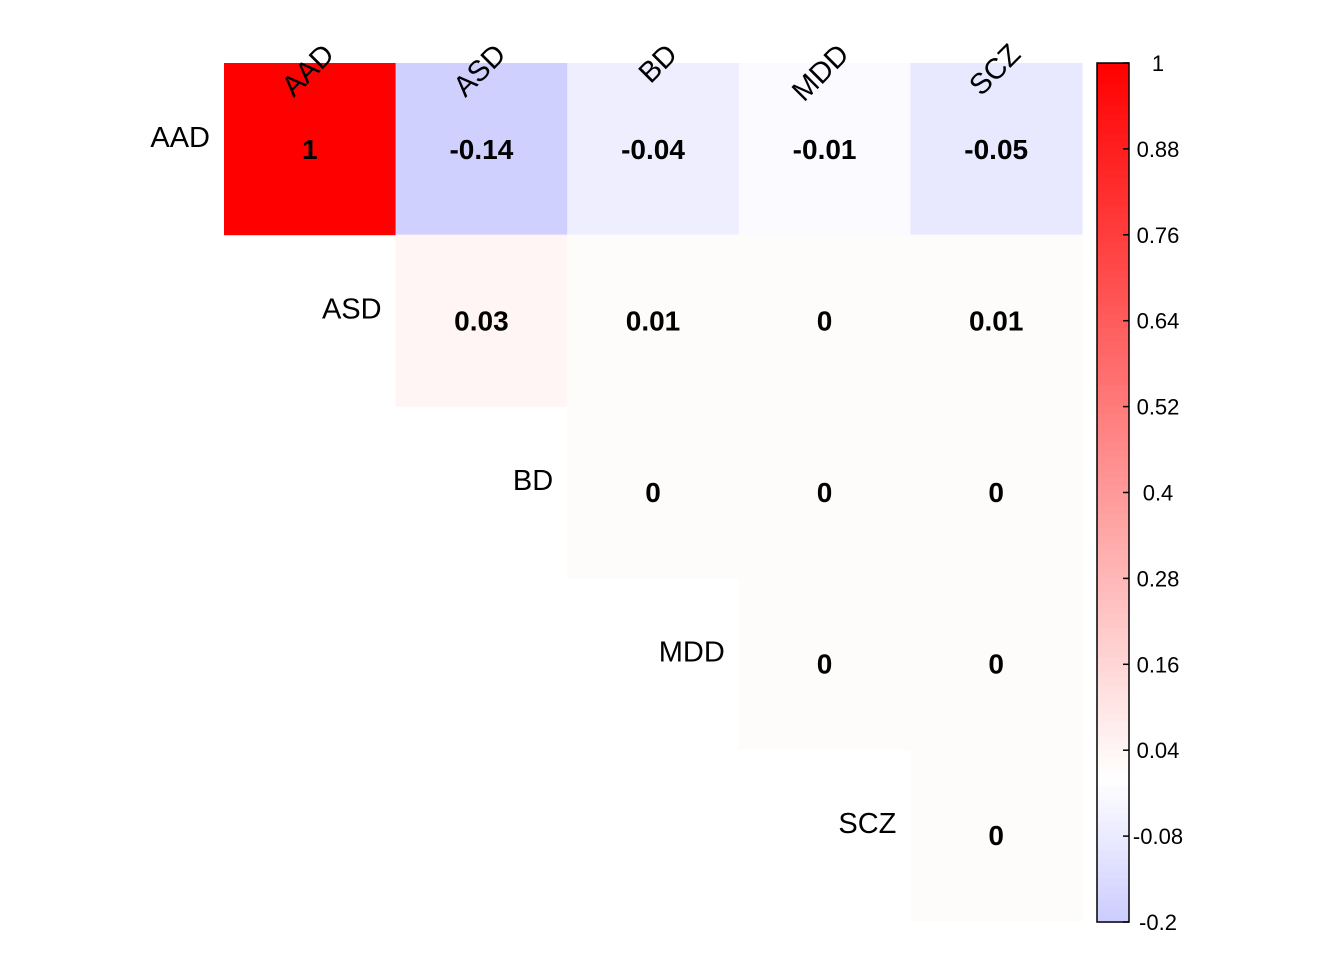  I want to click on heatmap-cell-asd-mdd, so click(824, 320).